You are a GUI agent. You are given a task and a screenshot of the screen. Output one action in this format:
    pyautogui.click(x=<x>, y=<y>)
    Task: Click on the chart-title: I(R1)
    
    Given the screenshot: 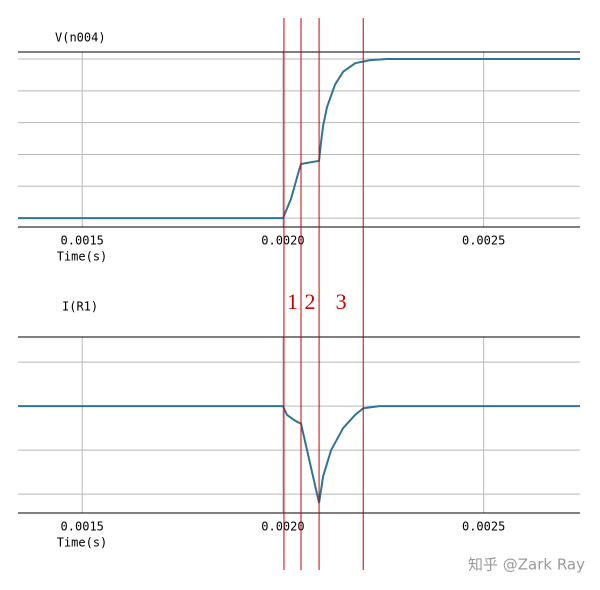 What is the action you would take?
    pyautogui.click(x=80, y=307)
    